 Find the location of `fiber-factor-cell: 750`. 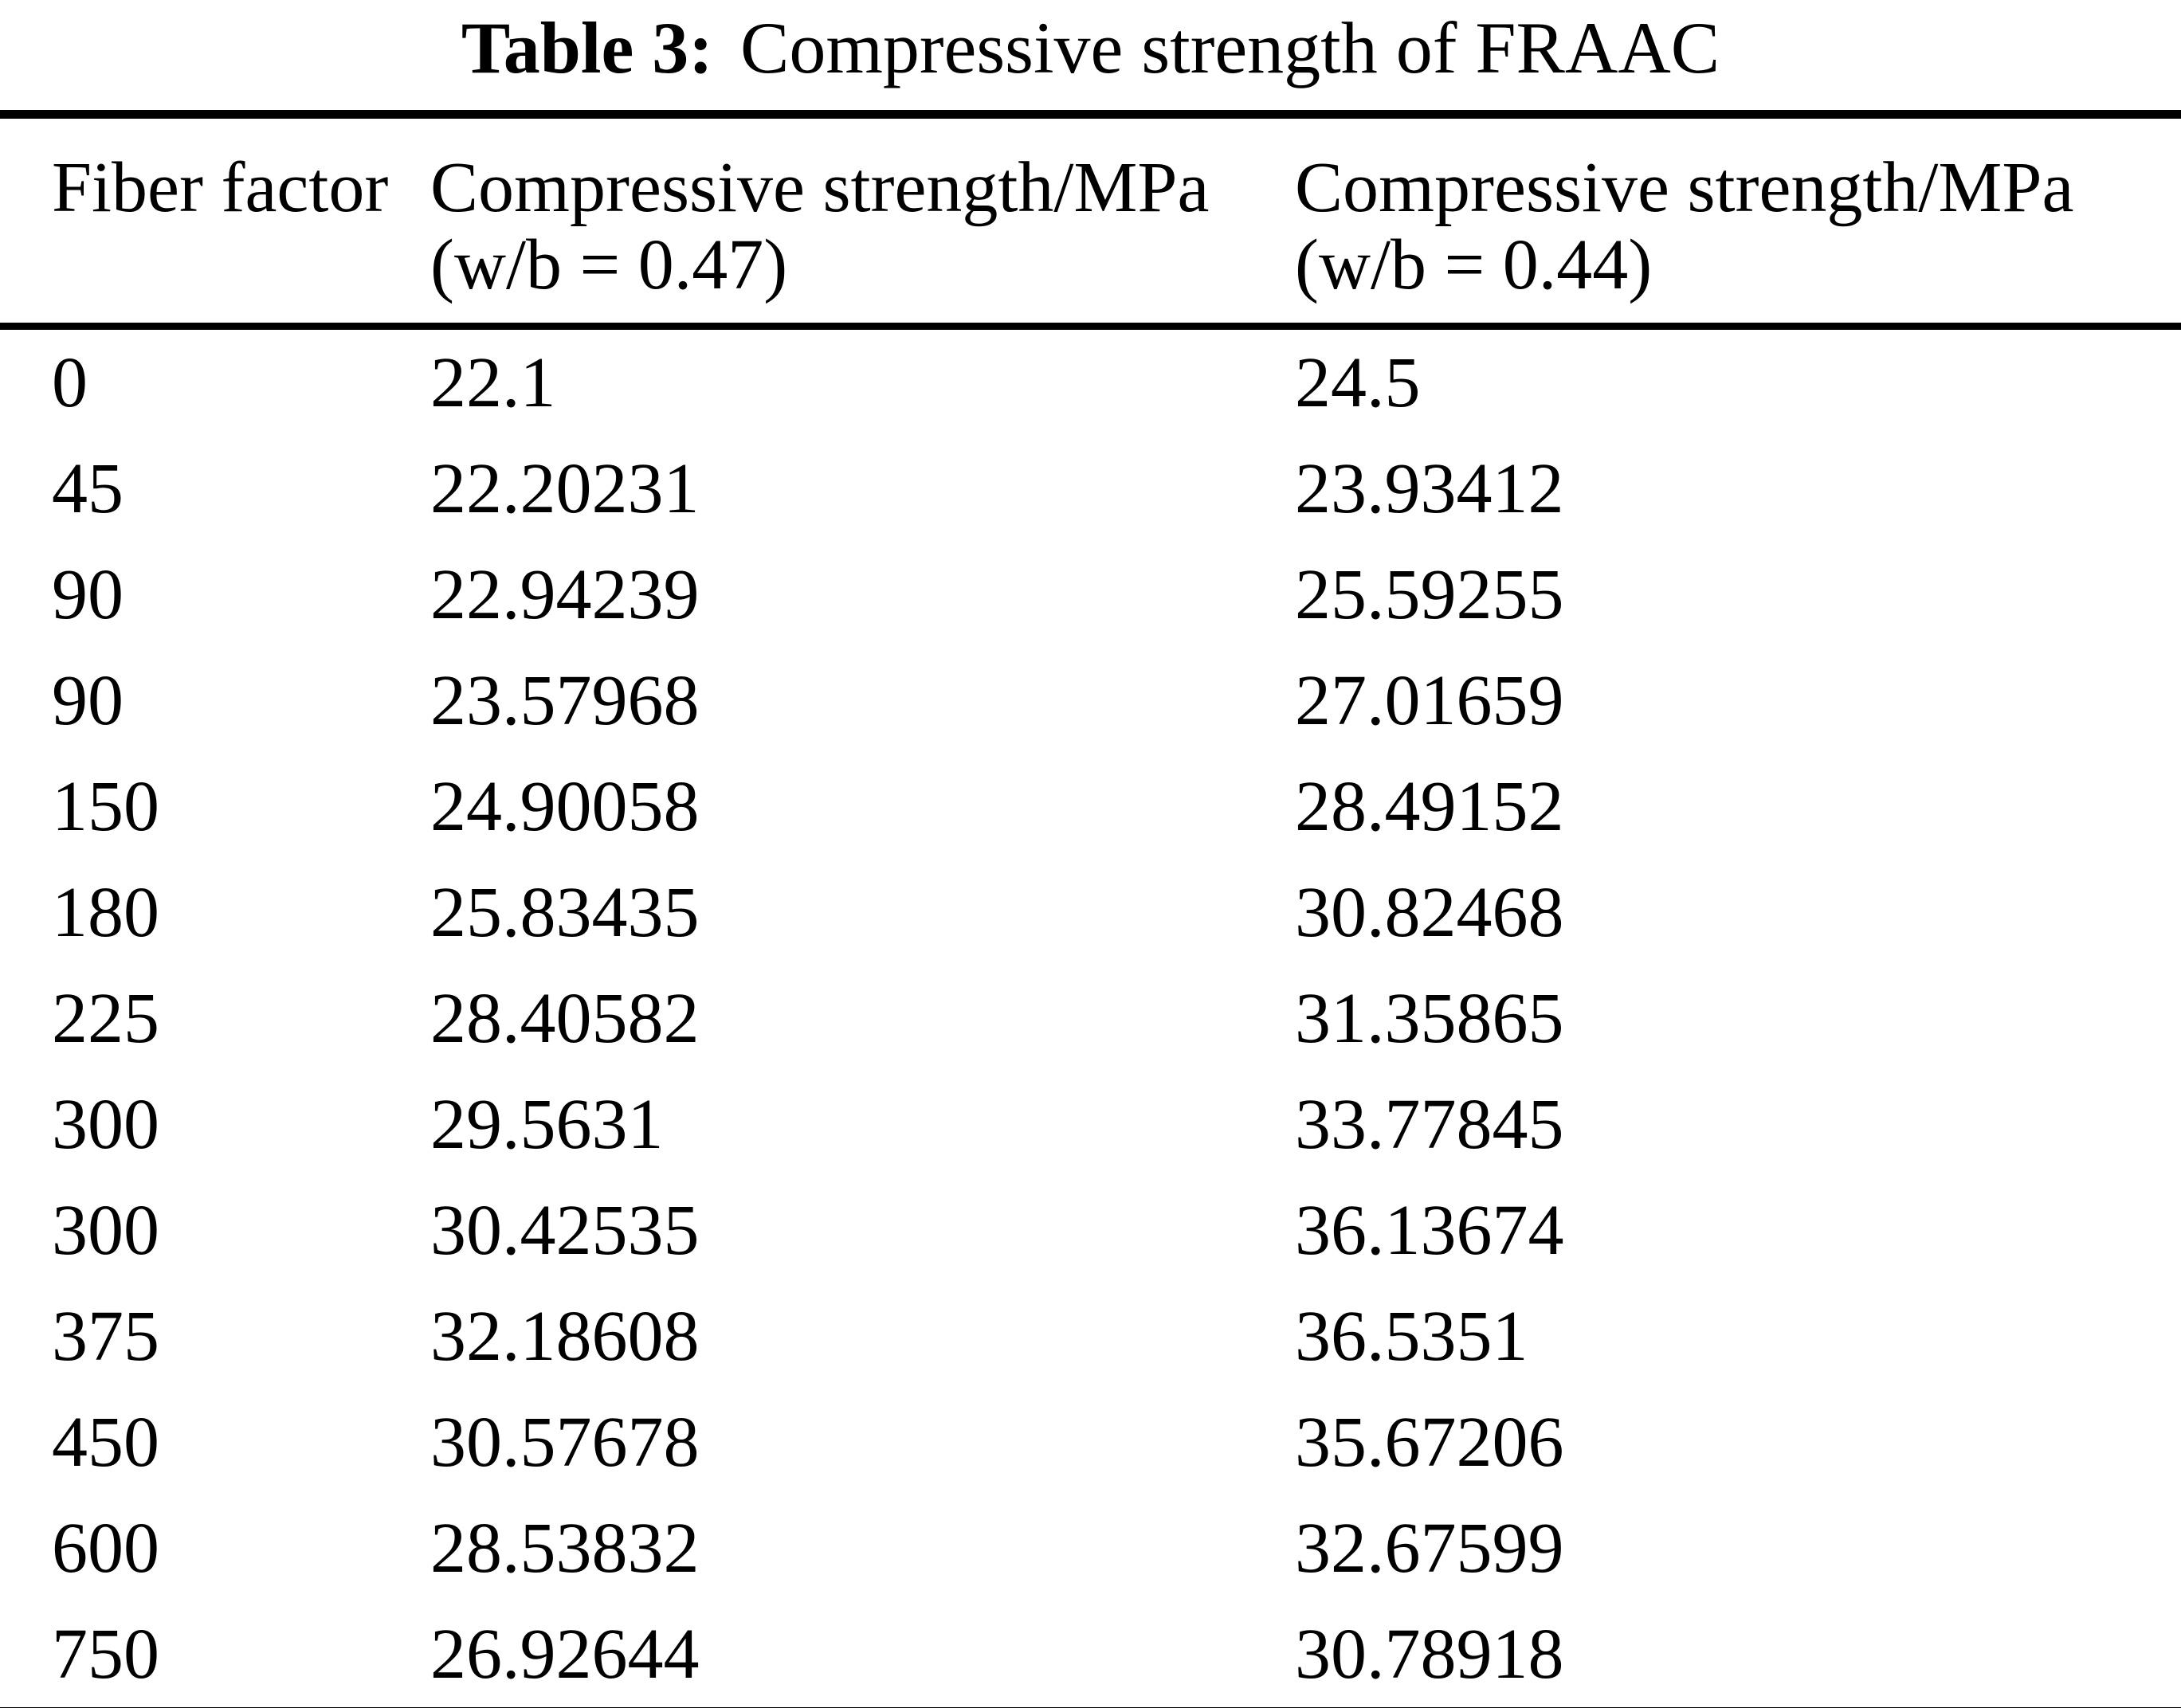

fiber-factor-cell: 750 is located at coordinates (105, 1655).